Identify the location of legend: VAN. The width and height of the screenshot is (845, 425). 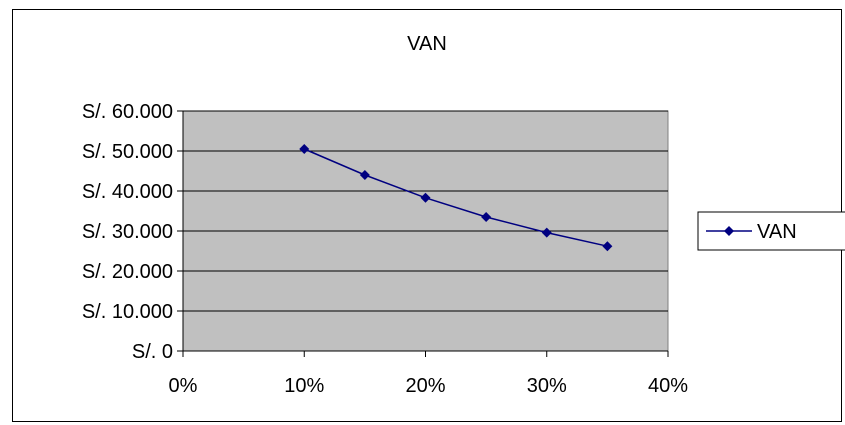
(771, 231).